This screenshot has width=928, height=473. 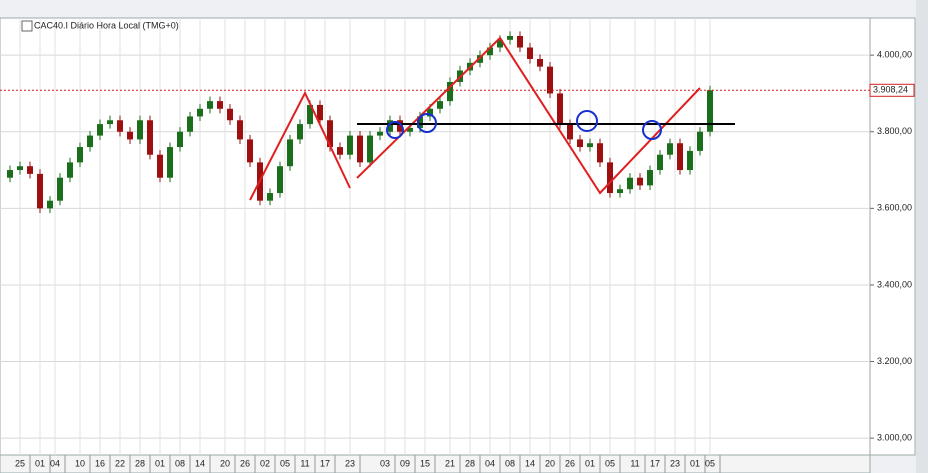 What do you see at coordinates (265, 463) in the screenshot?
I see `x-tick-label: 02` at bounding box center [265, 463].